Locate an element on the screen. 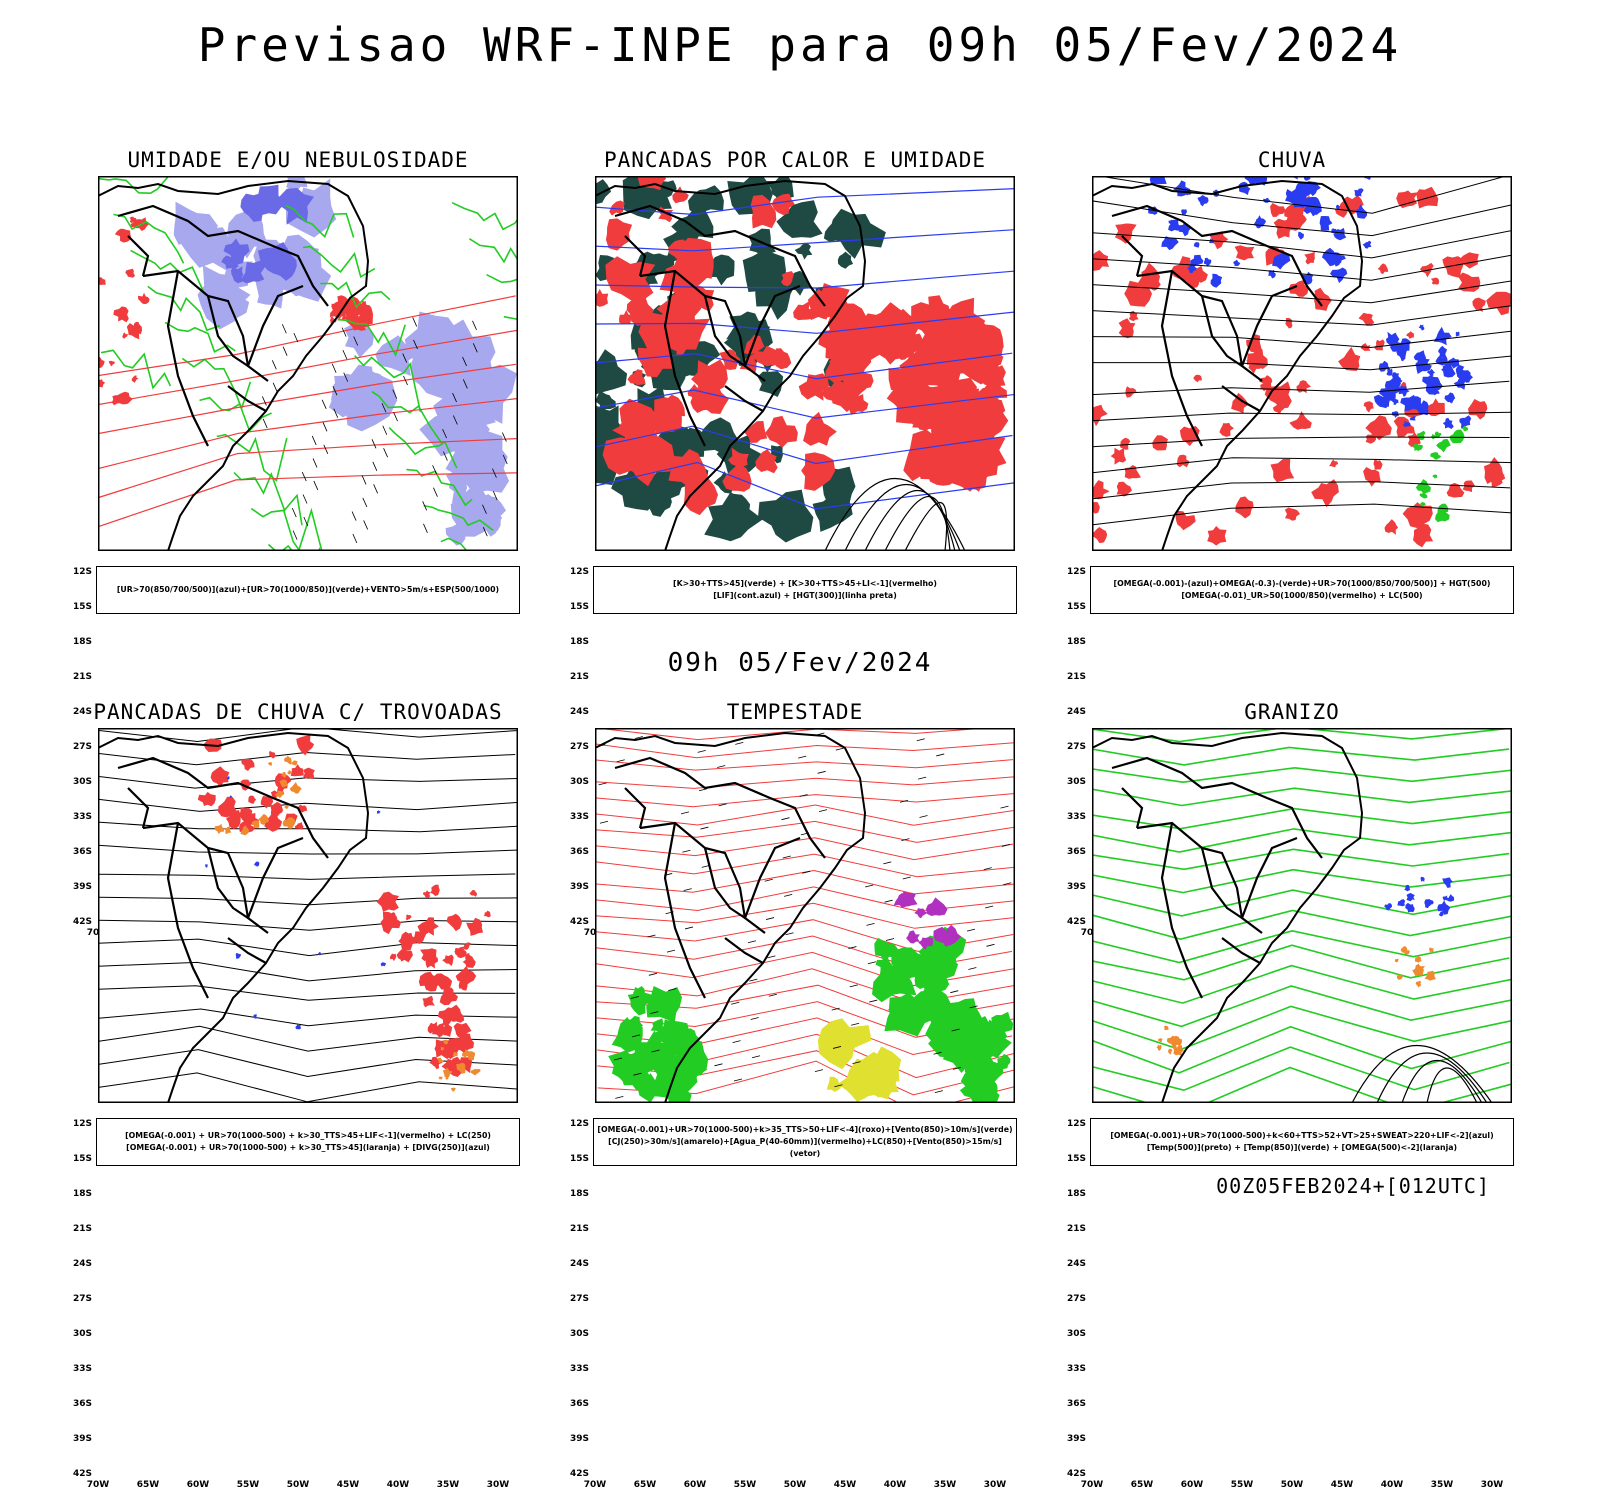 The width and height of the screenshot is (1600, 1490). coastline is located at coordinates (731, 365).